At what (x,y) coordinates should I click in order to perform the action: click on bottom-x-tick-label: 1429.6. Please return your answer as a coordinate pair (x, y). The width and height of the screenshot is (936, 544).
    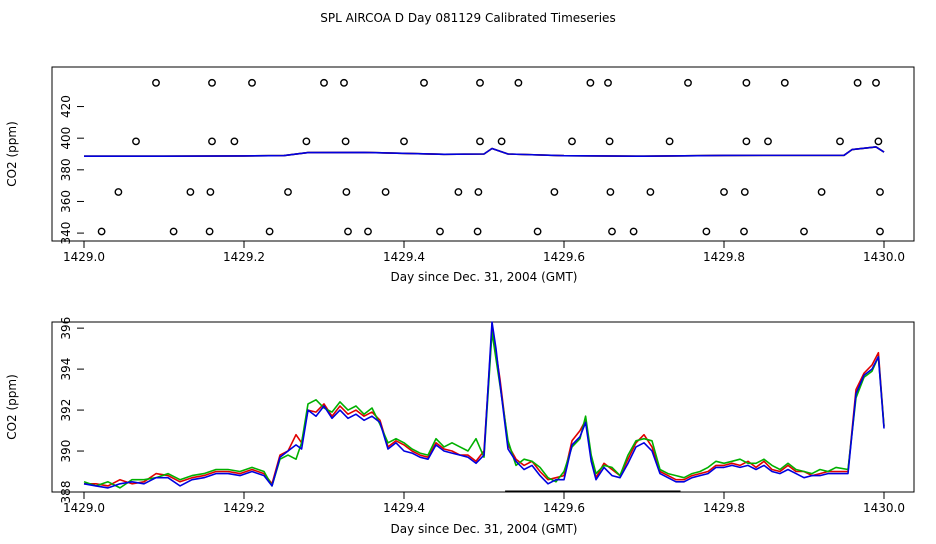
    Looking at the image, I should click on (564, 508).